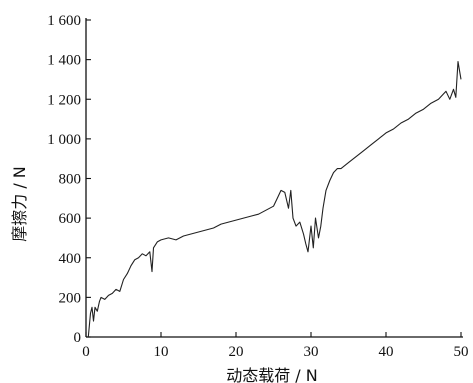  What do you see at coordinates (461, 352) in the screenshot?
I see `x-tick-label: 50` at bounding box center [461, 352].